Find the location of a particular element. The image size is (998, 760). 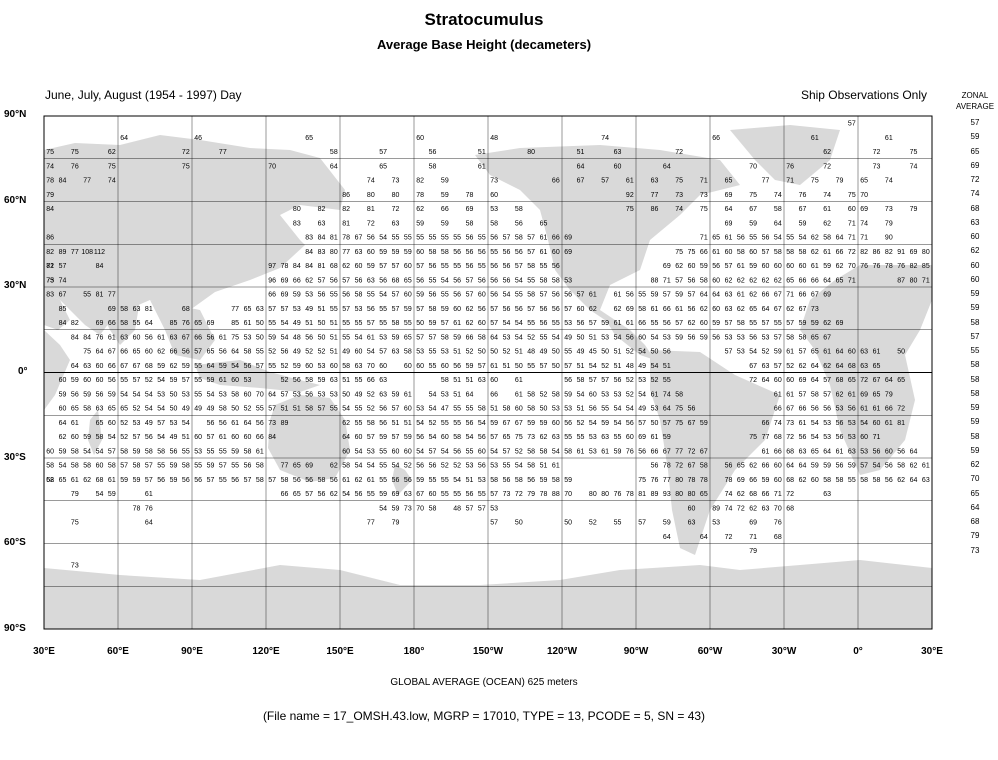

zonal-average-value: 59 is located at coordinates (975, 450).